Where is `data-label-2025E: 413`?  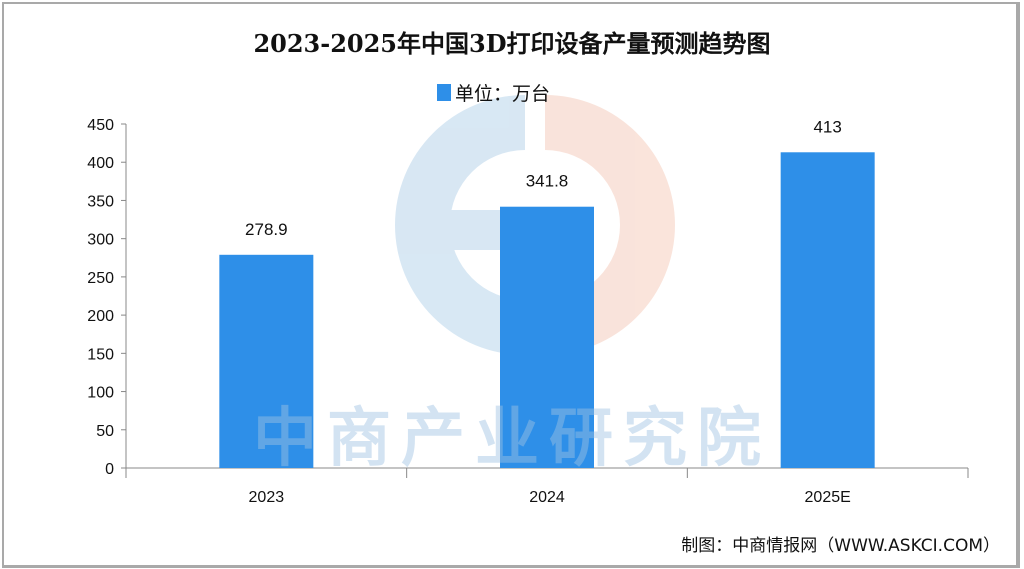 data-label-2025E: 413 is located at coordinates (827, 126).